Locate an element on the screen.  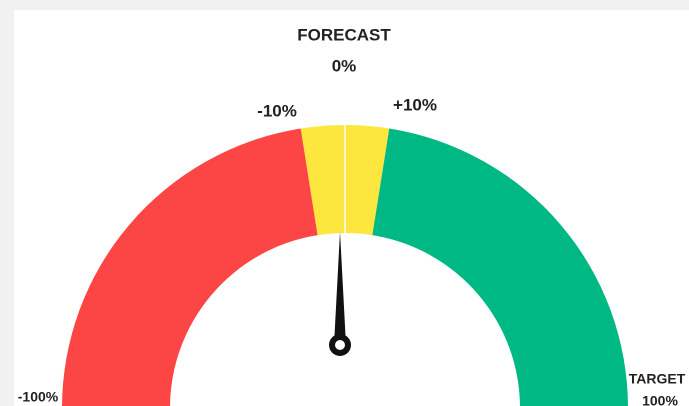
tick-label: 0% is located at coordinates (344, 65).